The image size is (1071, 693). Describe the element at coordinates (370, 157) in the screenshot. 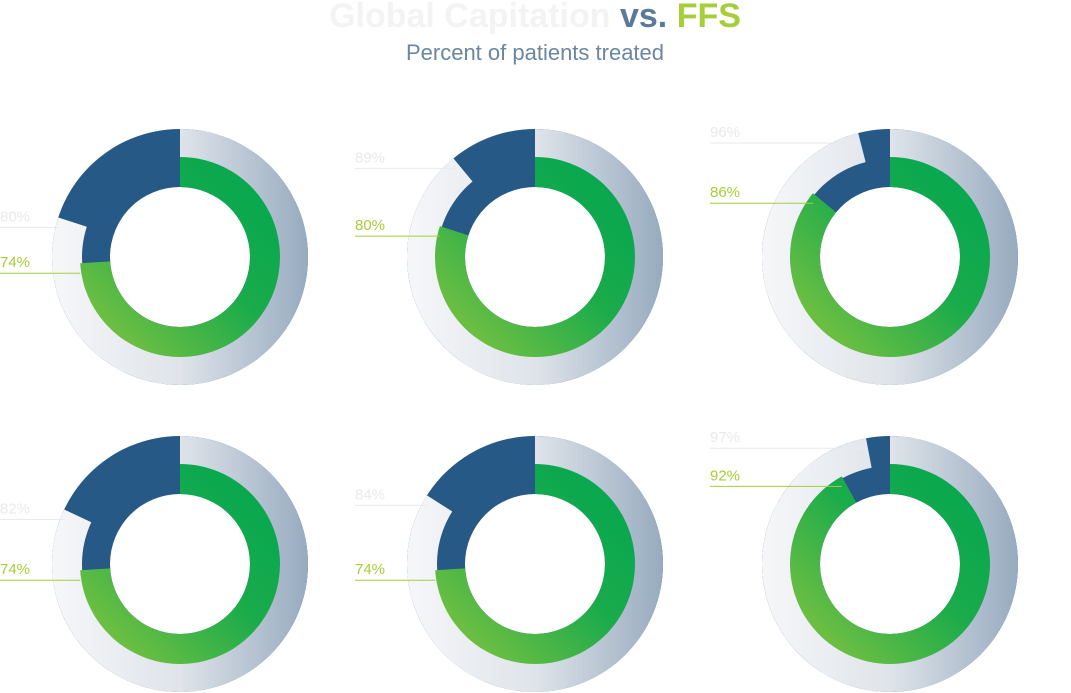

I see `value-label: 89%` at that location.